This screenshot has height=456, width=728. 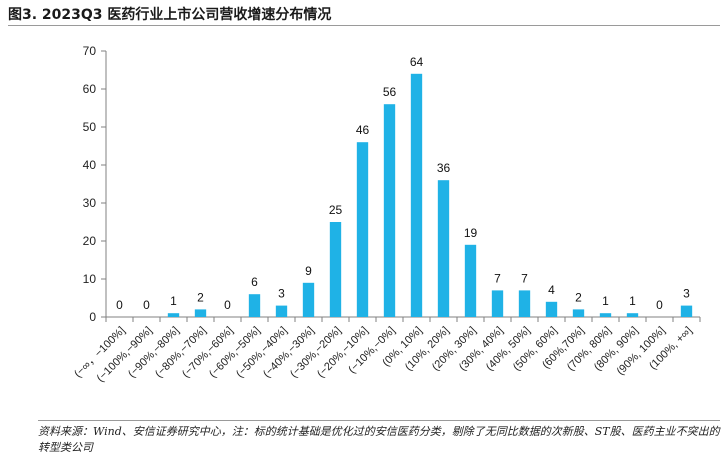 What do you see at coordinates (403, 319) in the screenshot?
I see `x-axis` at bounding box center [403, 319].